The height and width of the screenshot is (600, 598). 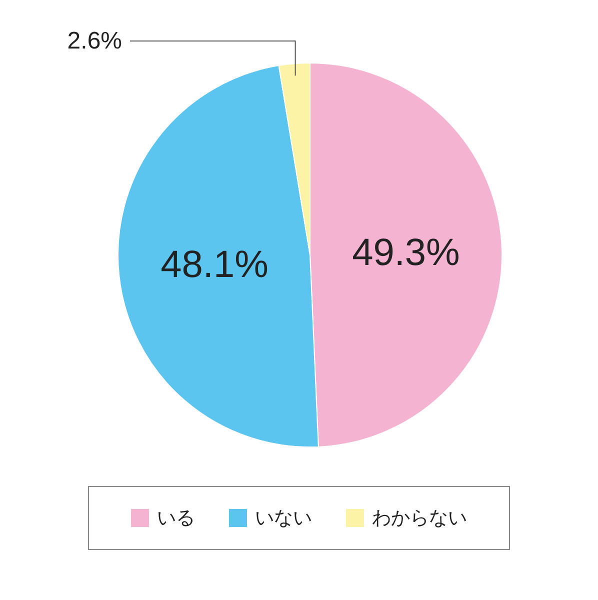 I want to click on data-label: 48.1%, so click(x=214, y=265).